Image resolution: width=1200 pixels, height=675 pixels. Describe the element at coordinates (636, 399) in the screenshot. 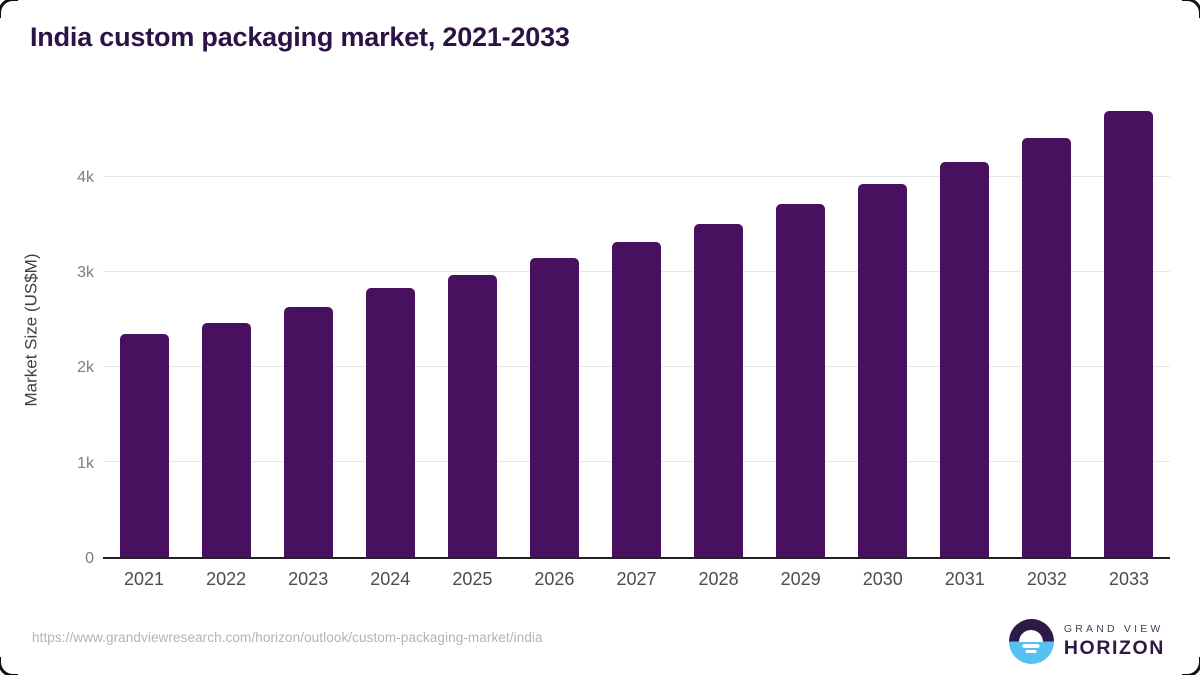

I see `bar-2027` at that location.